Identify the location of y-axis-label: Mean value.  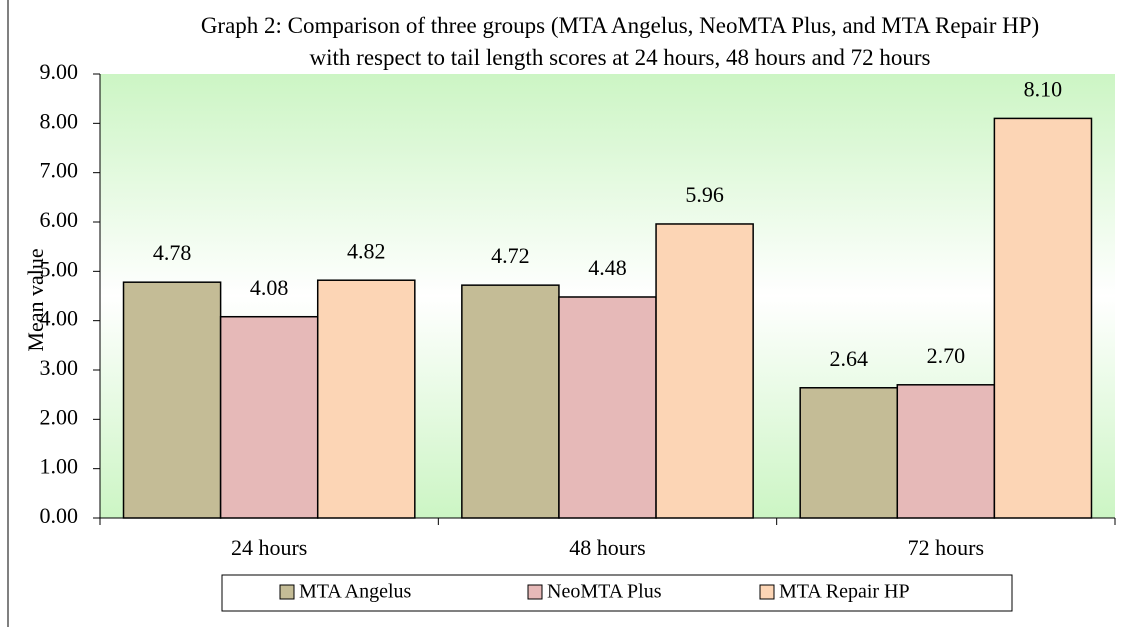
(35, 299).